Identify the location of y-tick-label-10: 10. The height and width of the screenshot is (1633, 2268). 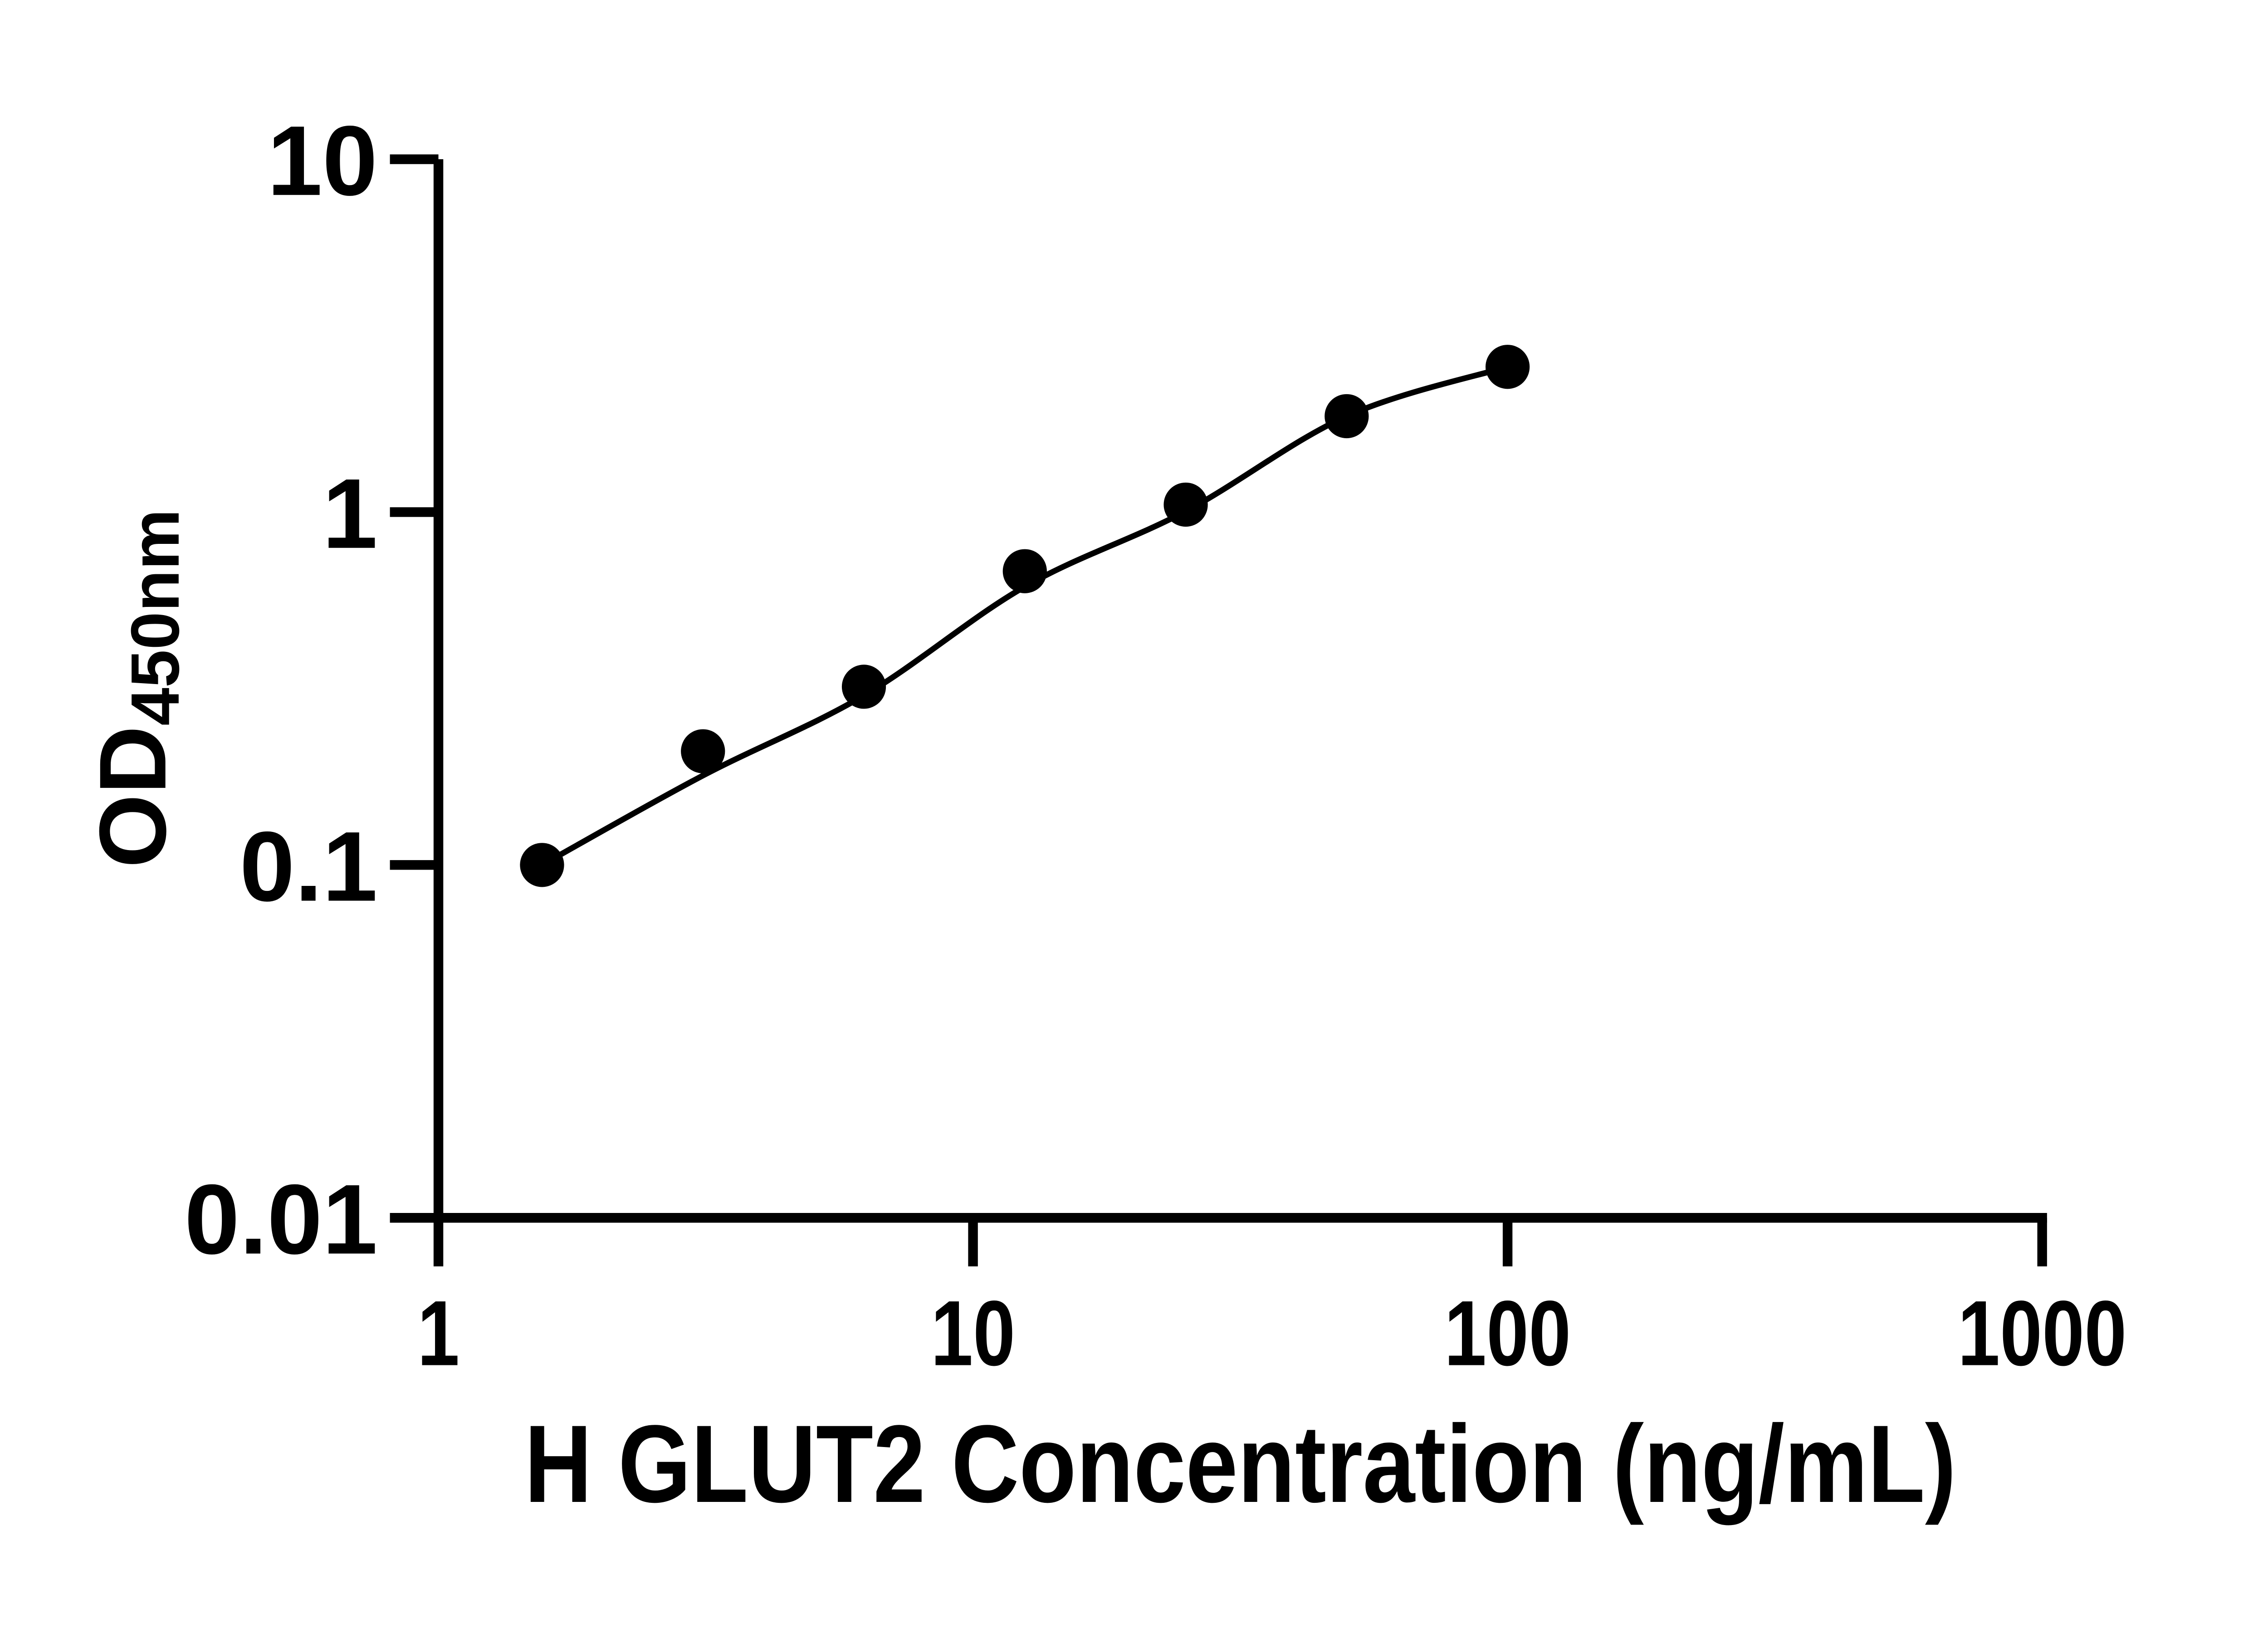
(322, 161).